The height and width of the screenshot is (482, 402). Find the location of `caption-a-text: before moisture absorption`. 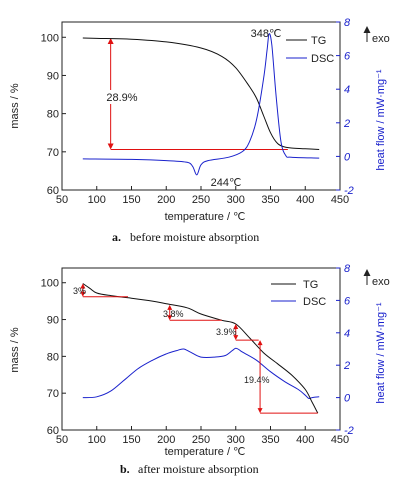

caption-a-text: before moisture absorption is located at coordinates (194, 237).